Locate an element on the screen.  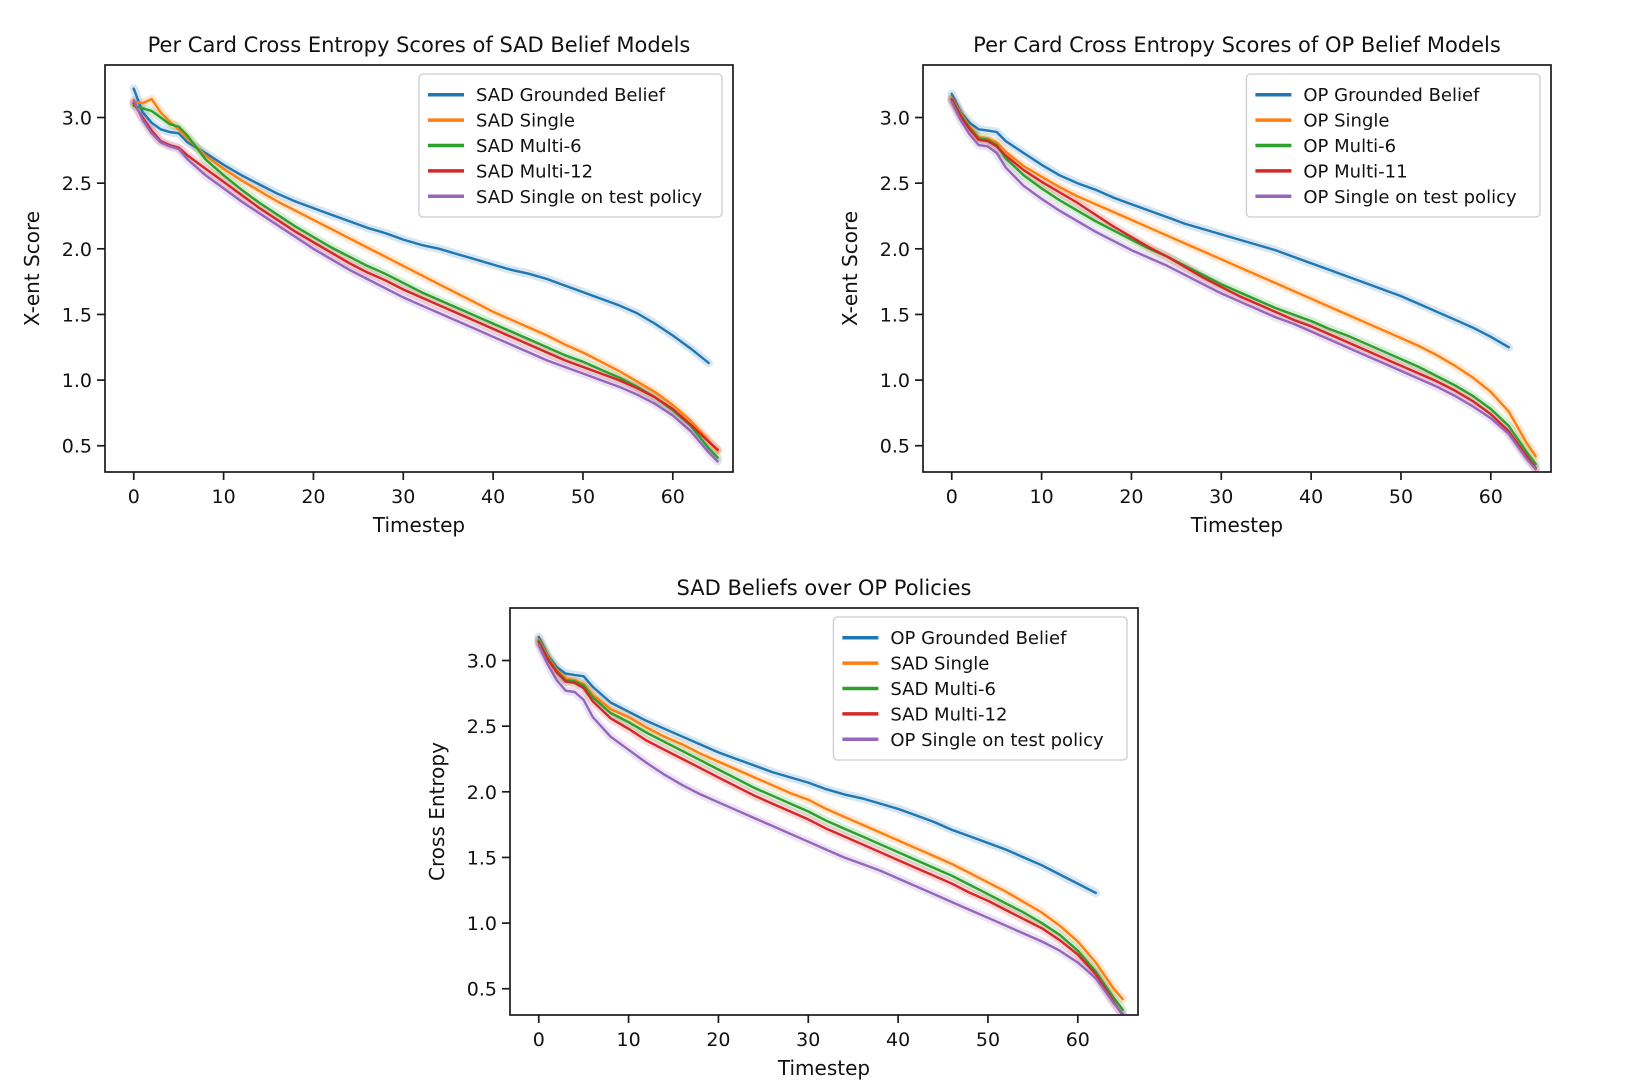
legend-label: OP Multi-11 is located at coordinates (1355, 171).